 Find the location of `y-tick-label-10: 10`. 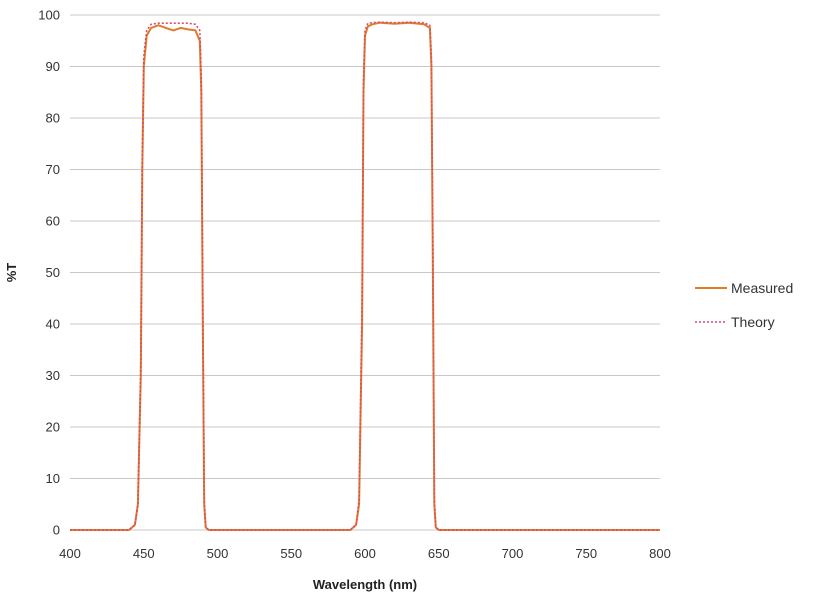

y-tick-label-10: 10 is located at coordinates (53, 478).